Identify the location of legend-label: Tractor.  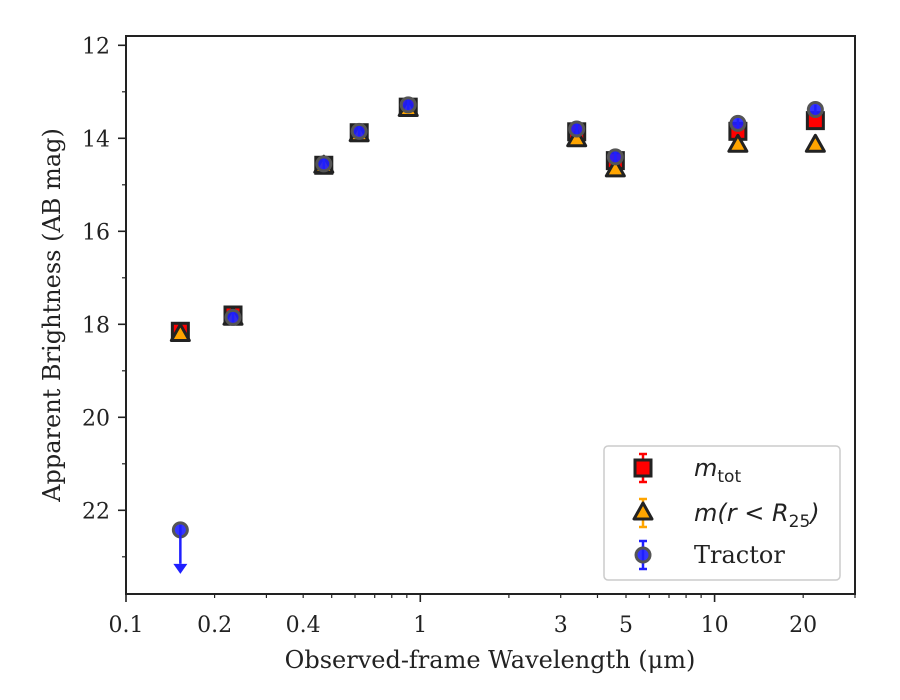
(739, 555).